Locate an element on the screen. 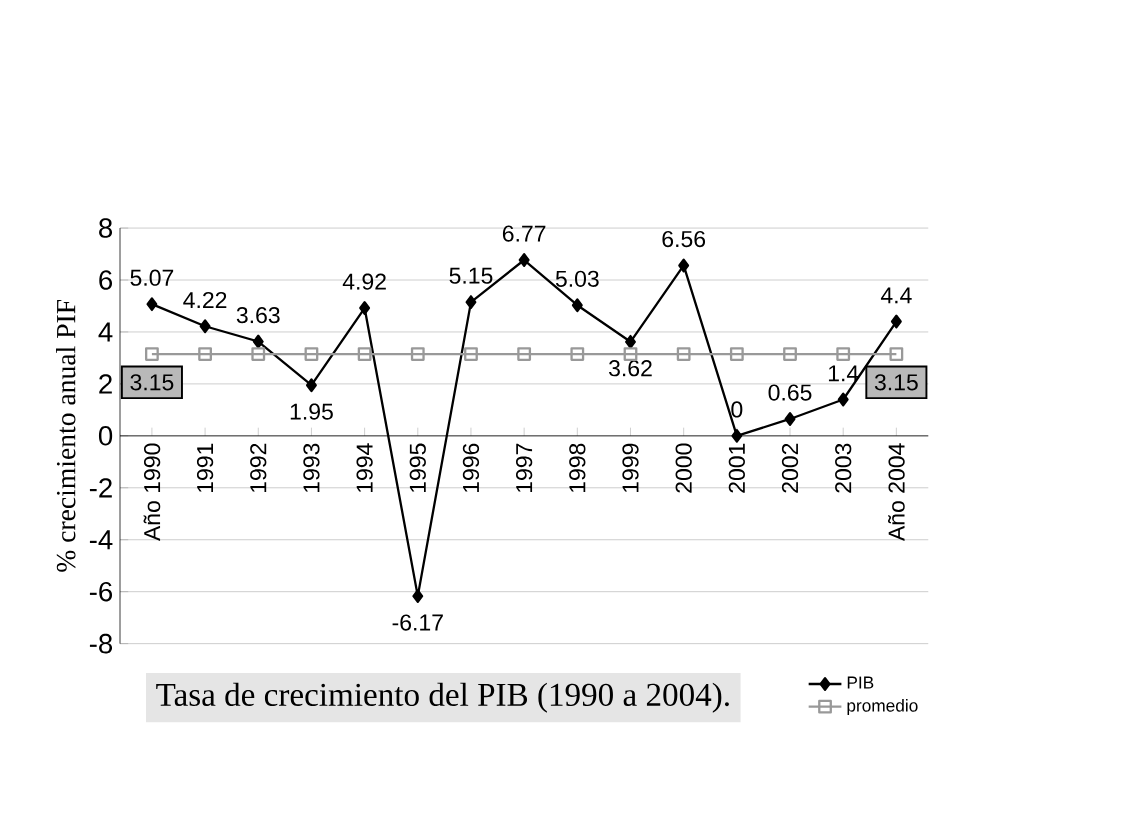 This screenshot has height=824, width=1140. data-label: 0.65 is located at coordinates (790, 392).